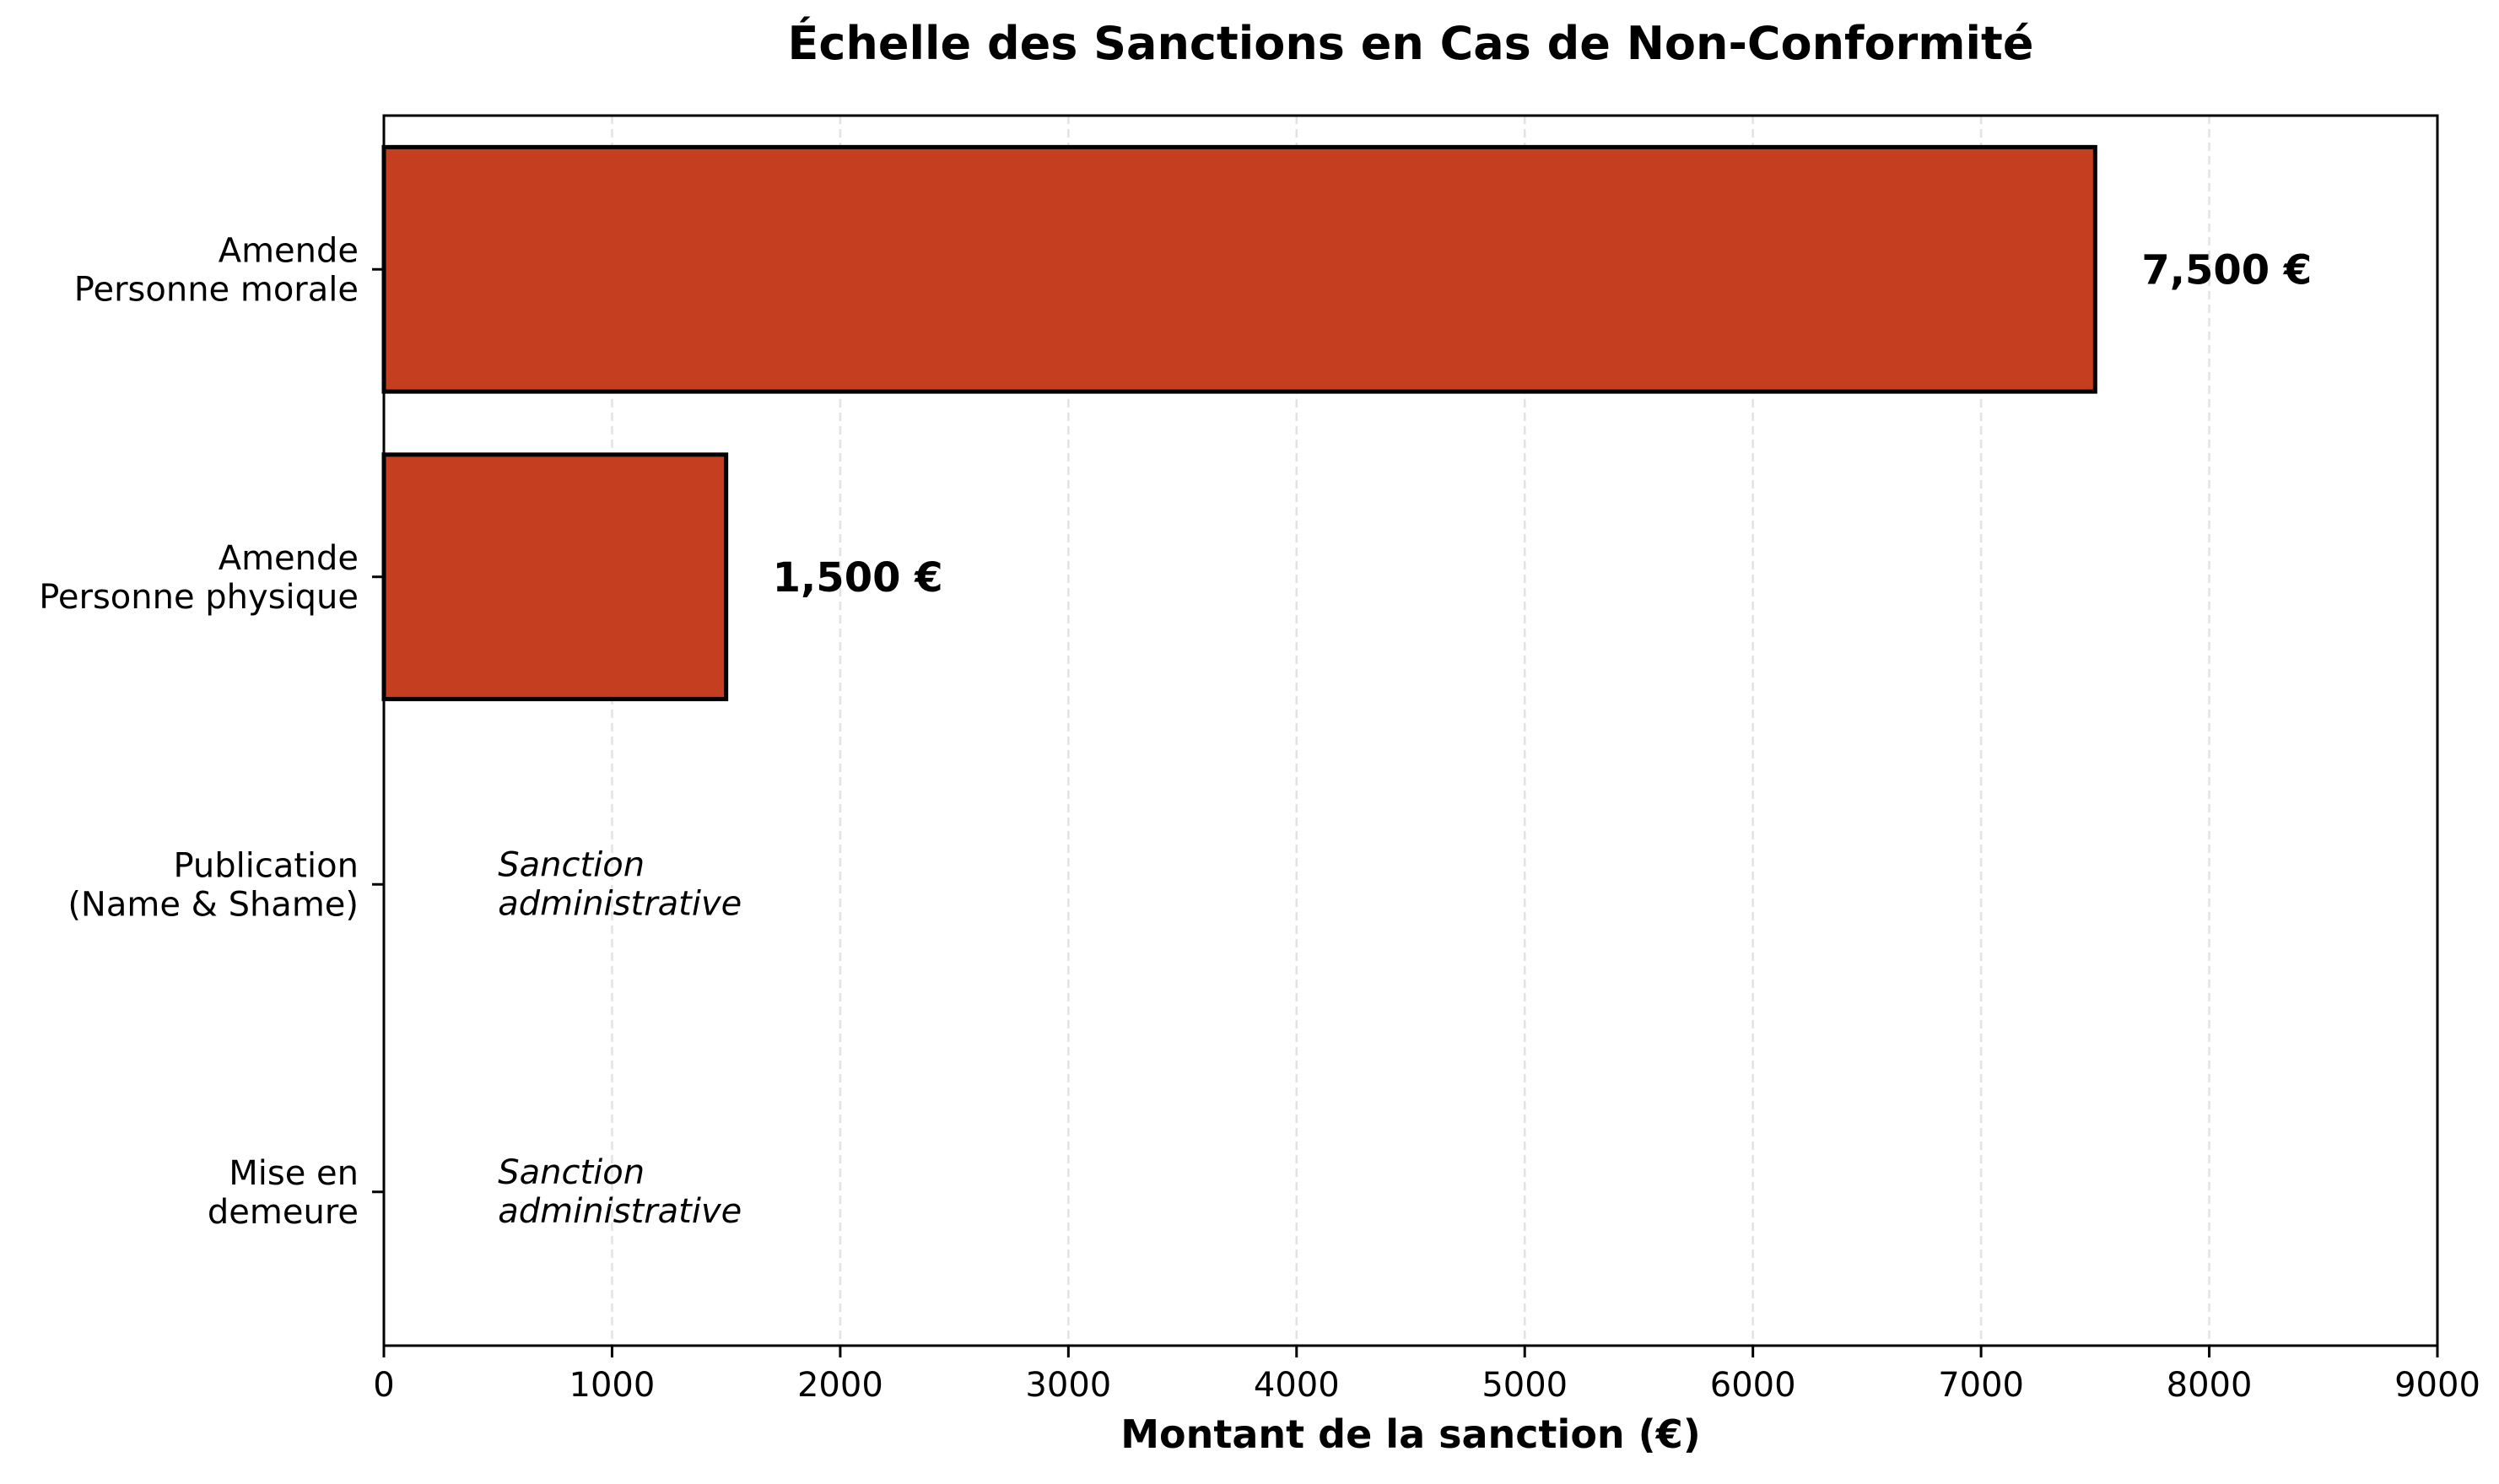 The image size is (2499, 1484). I want to click on x-tick-label: 8000, so click(2210, 1385).